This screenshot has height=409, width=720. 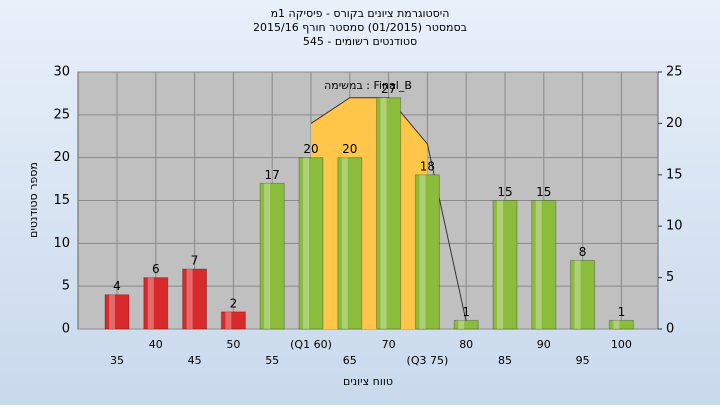 I want to click on title-line: סטודנטים רשומים - 545, so click(x=360, y=41).